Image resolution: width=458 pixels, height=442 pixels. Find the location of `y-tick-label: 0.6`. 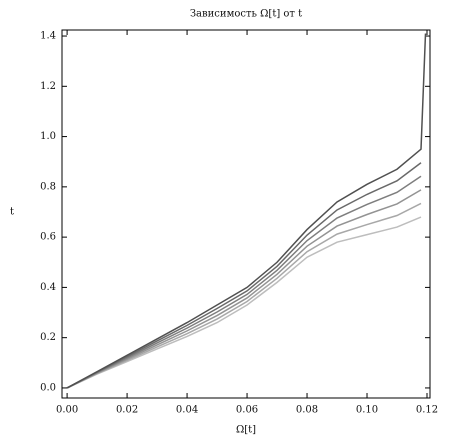

y-tick-label: 0.6 is located at coordinates (48, 237).